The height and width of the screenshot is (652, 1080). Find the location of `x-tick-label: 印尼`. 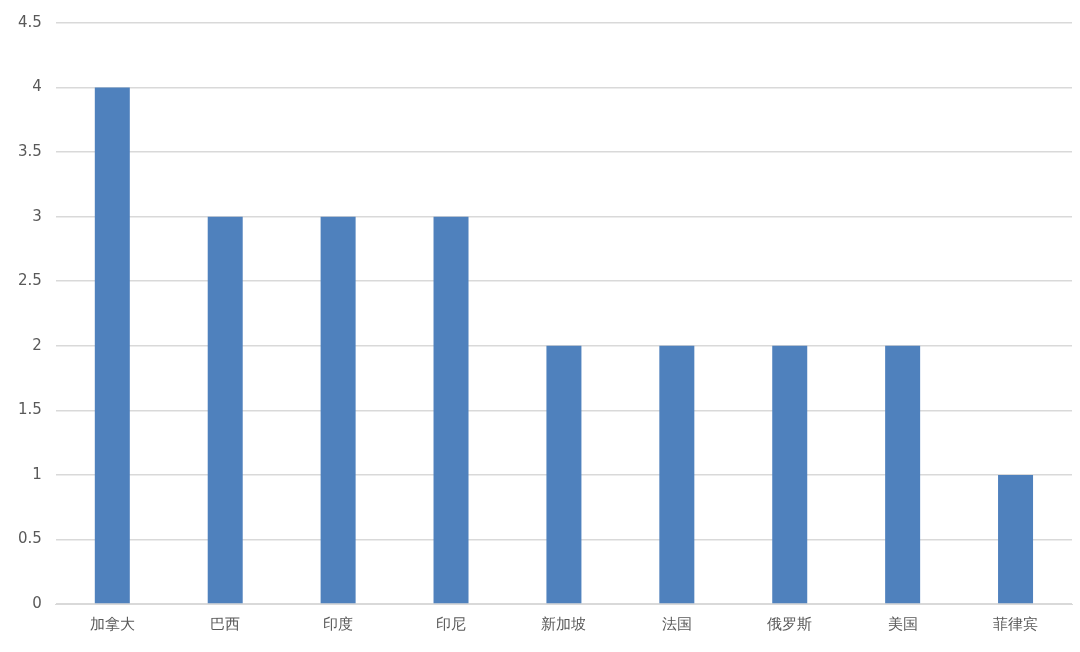

x-tick-label: 印尼 is located at coordinates (451, 623).